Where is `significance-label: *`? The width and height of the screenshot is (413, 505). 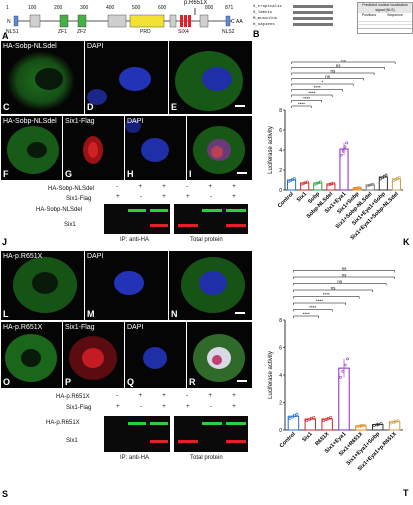 significance-label: * is located at coordinates (322, 81).